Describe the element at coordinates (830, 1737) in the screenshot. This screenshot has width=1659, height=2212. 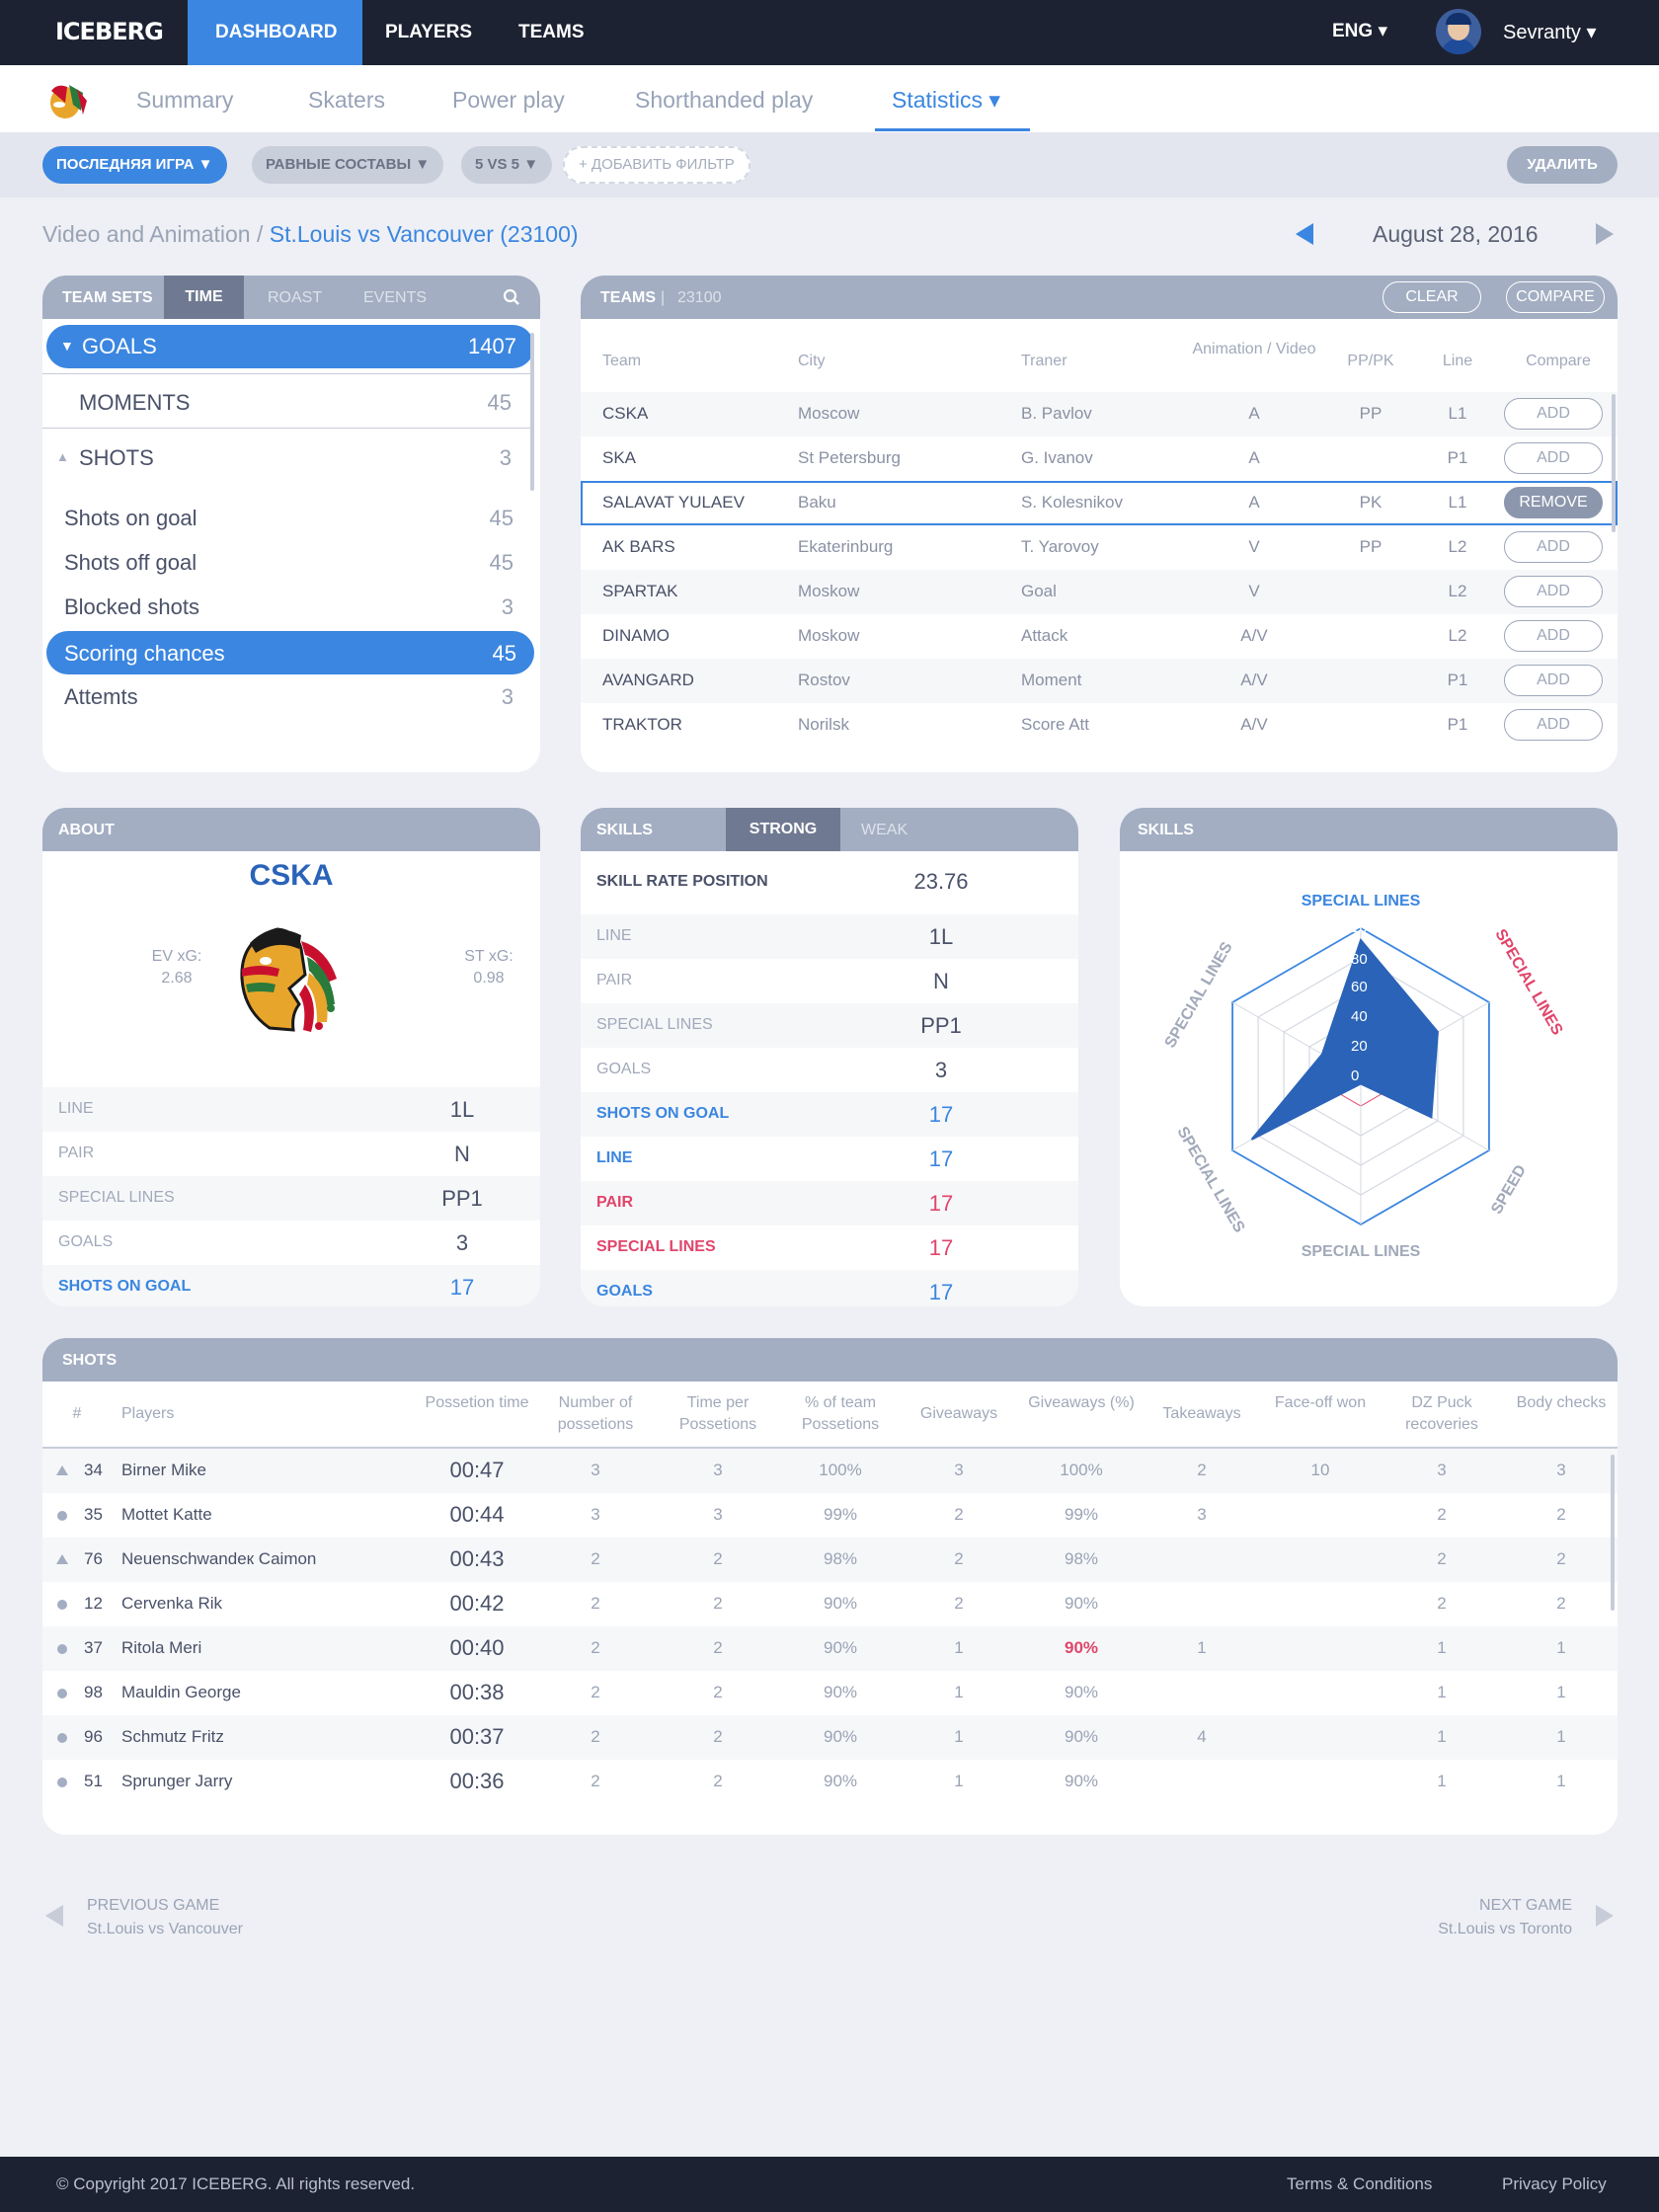
I see `table-row: 96 Schmutz Fritz 00:37 2 2 90% 1 90% 4 1 1` at that location.